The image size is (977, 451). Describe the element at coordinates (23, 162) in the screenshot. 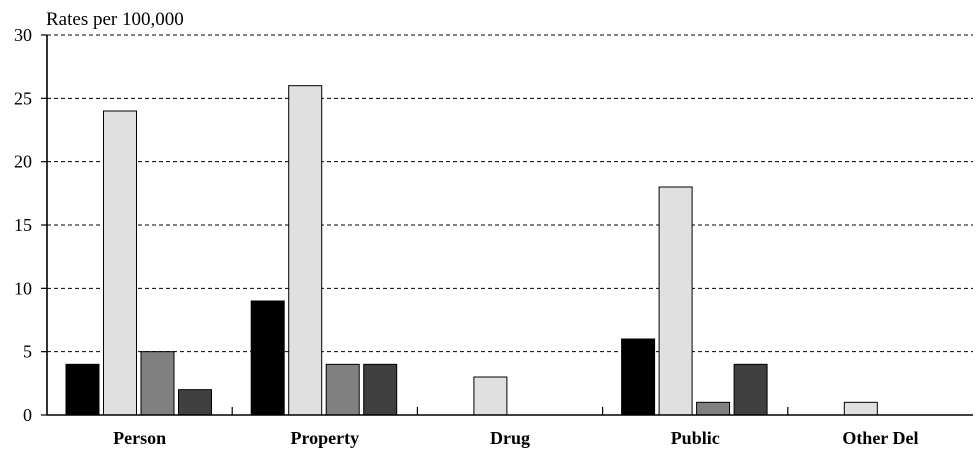

I see `y-tick-label: 20` at that location.